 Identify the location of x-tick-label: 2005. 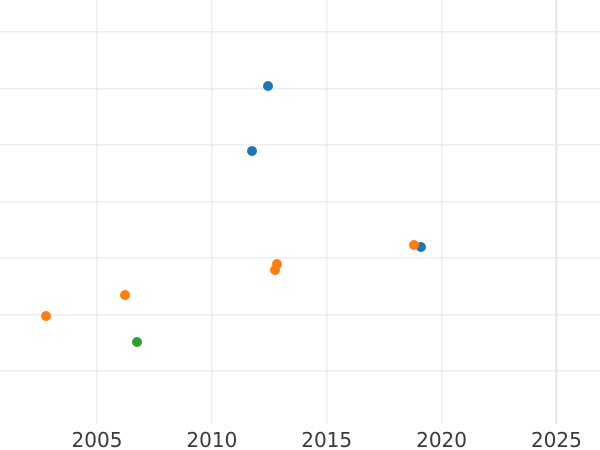
(97, 439).